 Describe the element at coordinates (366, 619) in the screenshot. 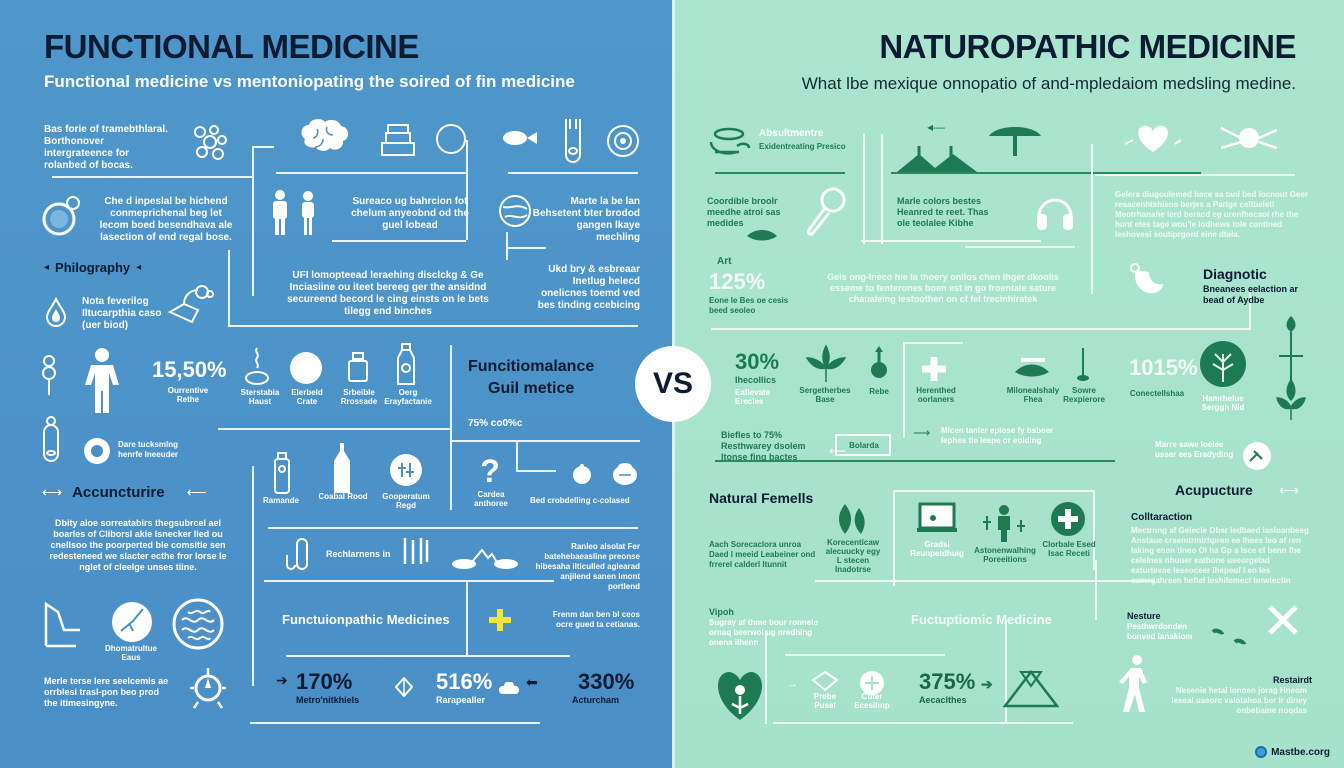

I see `functuionpathic-heading: Functuionpathic Medicines` at that location.